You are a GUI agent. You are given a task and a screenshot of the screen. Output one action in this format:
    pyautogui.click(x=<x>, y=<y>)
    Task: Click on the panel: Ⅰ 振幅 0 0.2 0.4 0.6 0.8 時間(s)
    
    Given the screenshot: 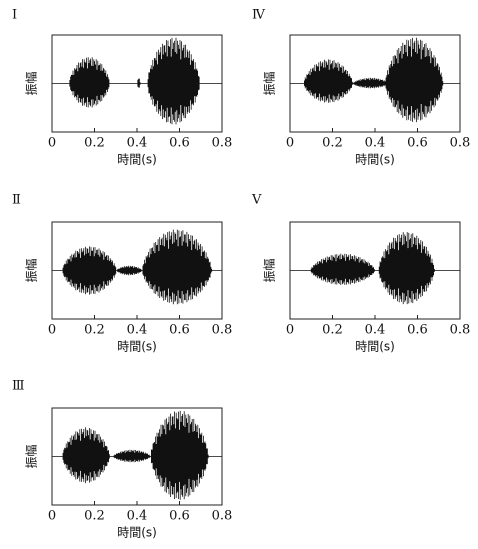 What is the action you would take?
    pyautogui.click(x=122, y=87)
    